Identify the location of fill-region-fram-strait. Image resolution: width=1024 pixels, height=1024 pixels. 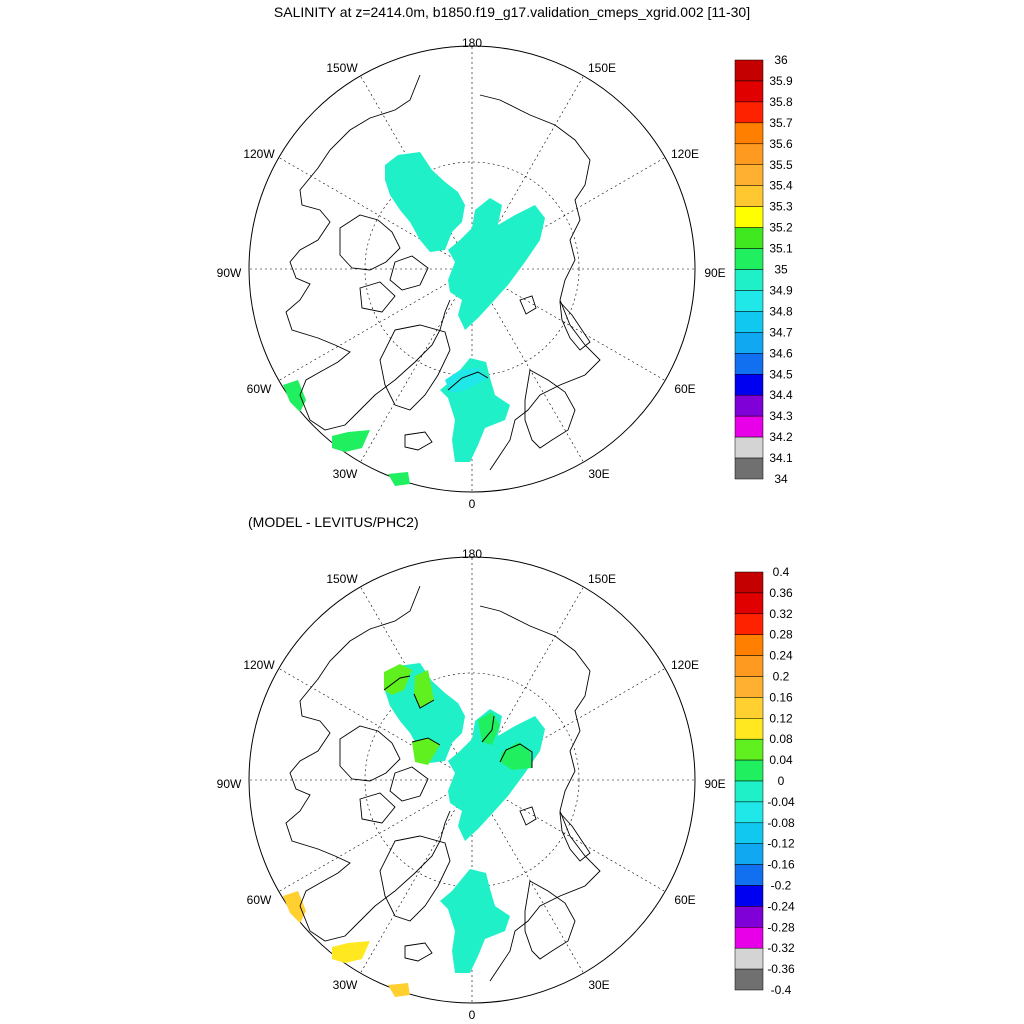
(466, 380).